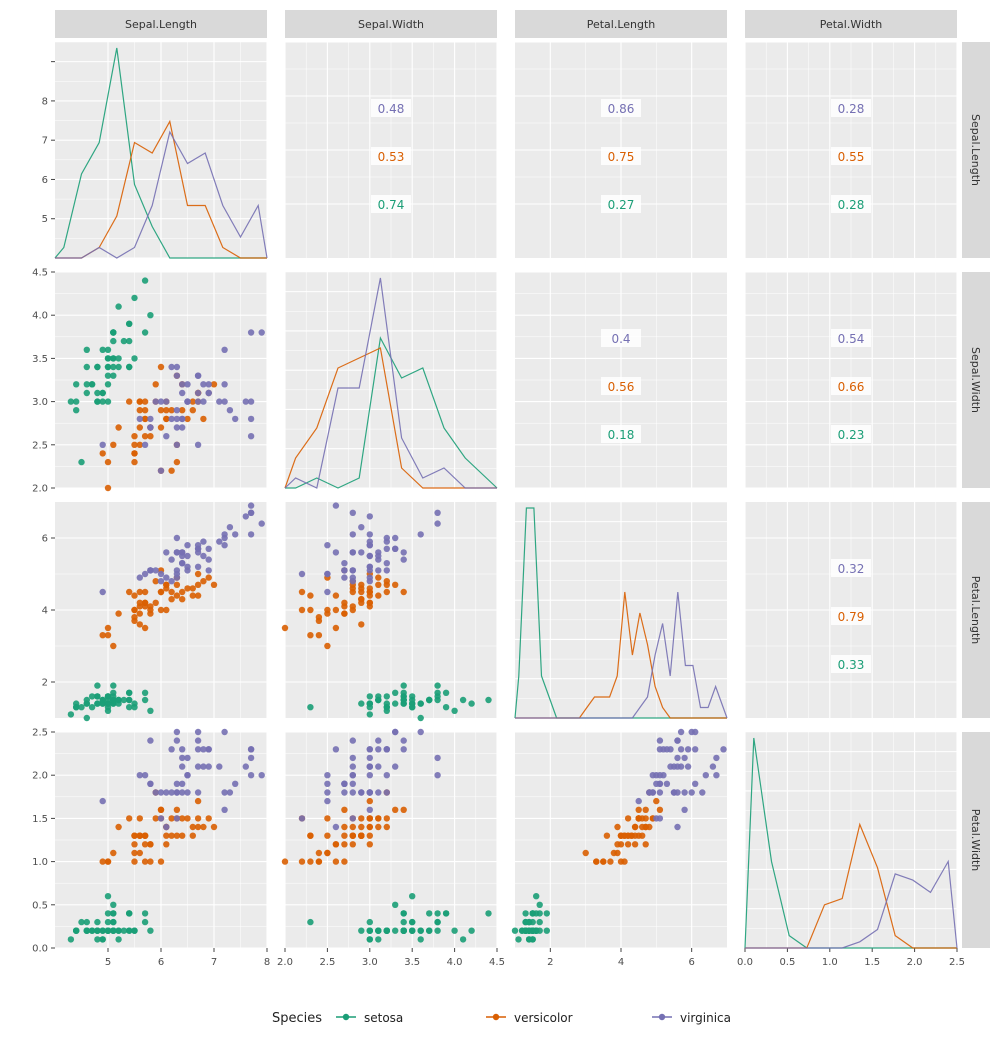 Image resolution: width=995 pixels, height=1050 pixels. What do you see at coordinates (40, 949) in the screenshot?
I see `y-tick-label: 0.0` at bounding box center [40, 949].